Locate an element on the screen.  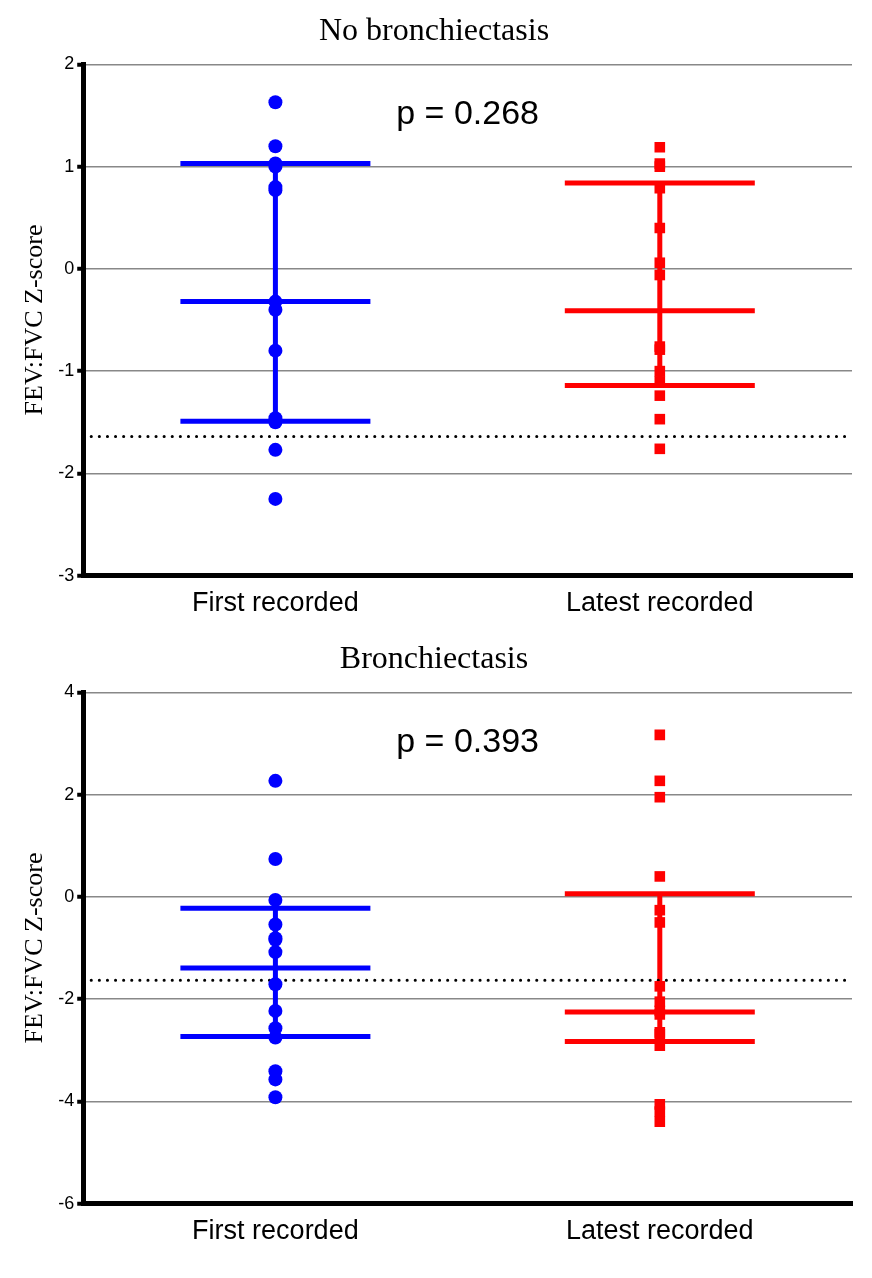
chart-title: No bronchiectasis is located at coordinates (434, 28).